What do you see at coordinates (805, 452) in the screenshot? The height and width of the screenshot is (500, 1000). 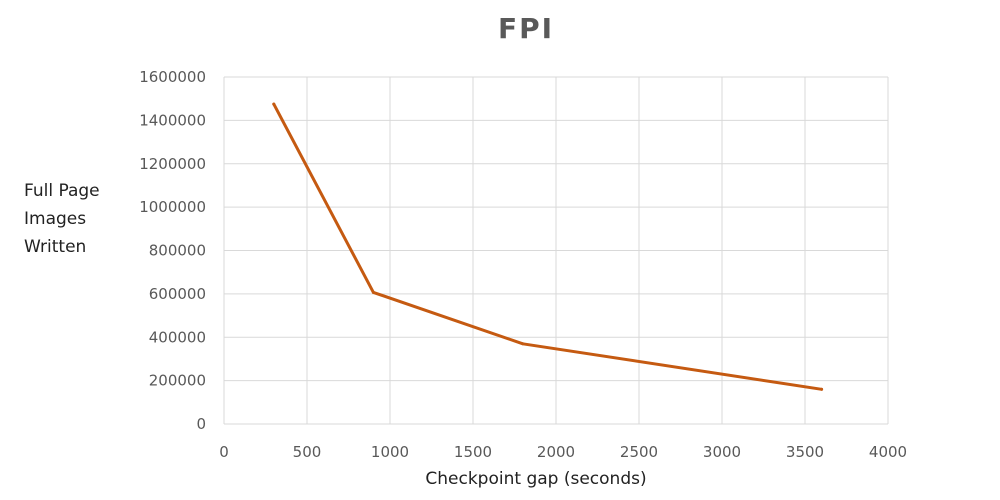 I see `x-tick-label: 3500` at bounding box center [805, 452].